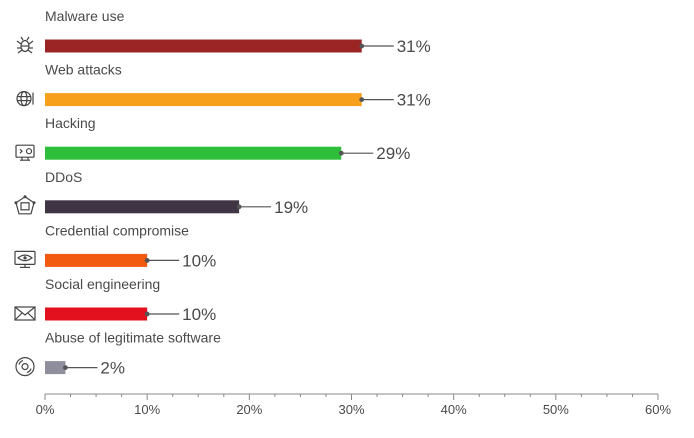  Describe the element at coordinates (70, 123) in the screenshot. I see `category-label: Hacking` at that location.